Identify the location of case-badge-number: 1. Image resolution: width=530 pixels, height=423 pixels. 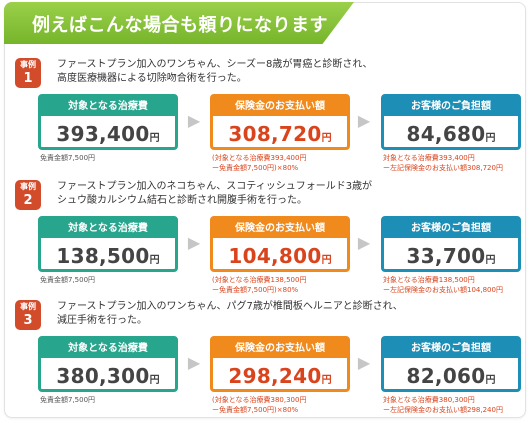
(28, 78).